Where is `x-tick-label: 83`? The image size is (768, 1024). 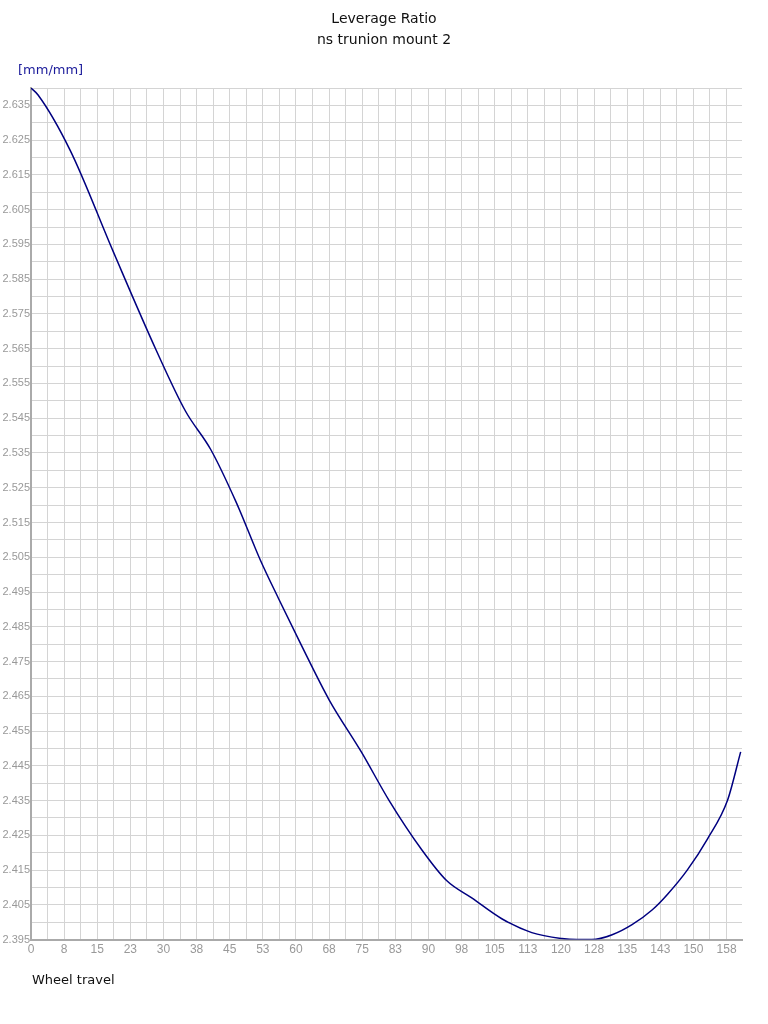 x-tick-label: 83 is located at coordinates (395, 949).